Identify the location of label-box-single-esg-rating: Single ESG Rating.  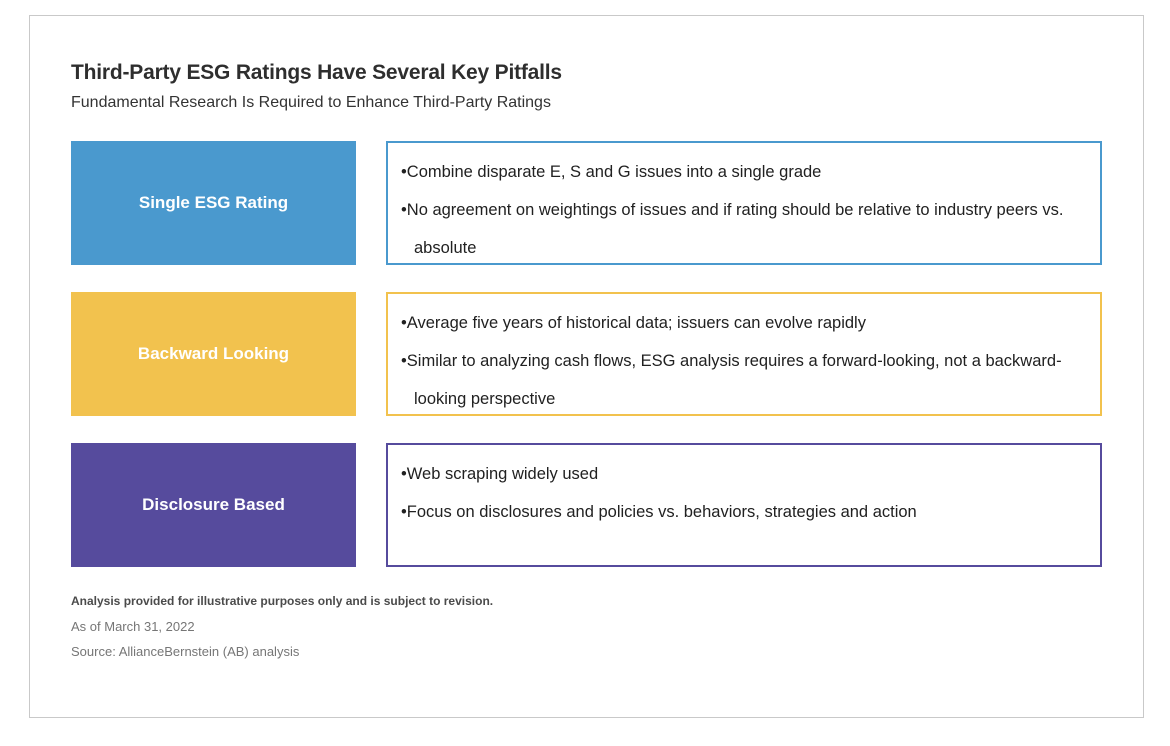
(213, 203).